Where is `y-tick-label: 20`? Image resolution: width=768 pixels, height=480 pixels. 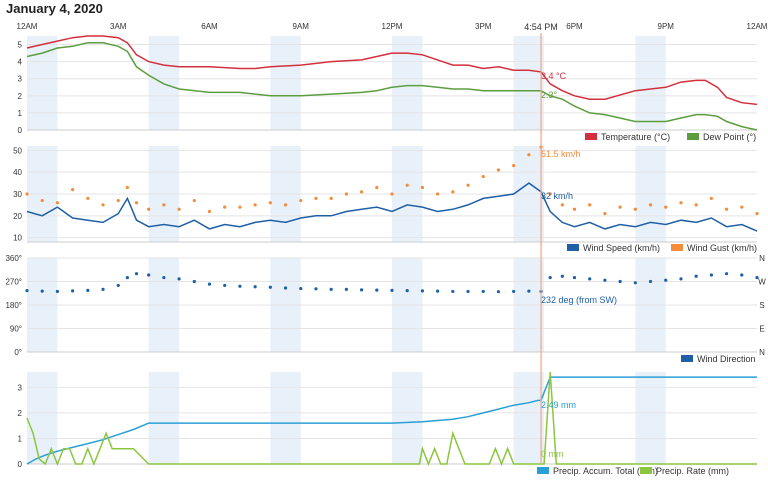 y-tick-label: 20 is located at coordinates (17, 216).